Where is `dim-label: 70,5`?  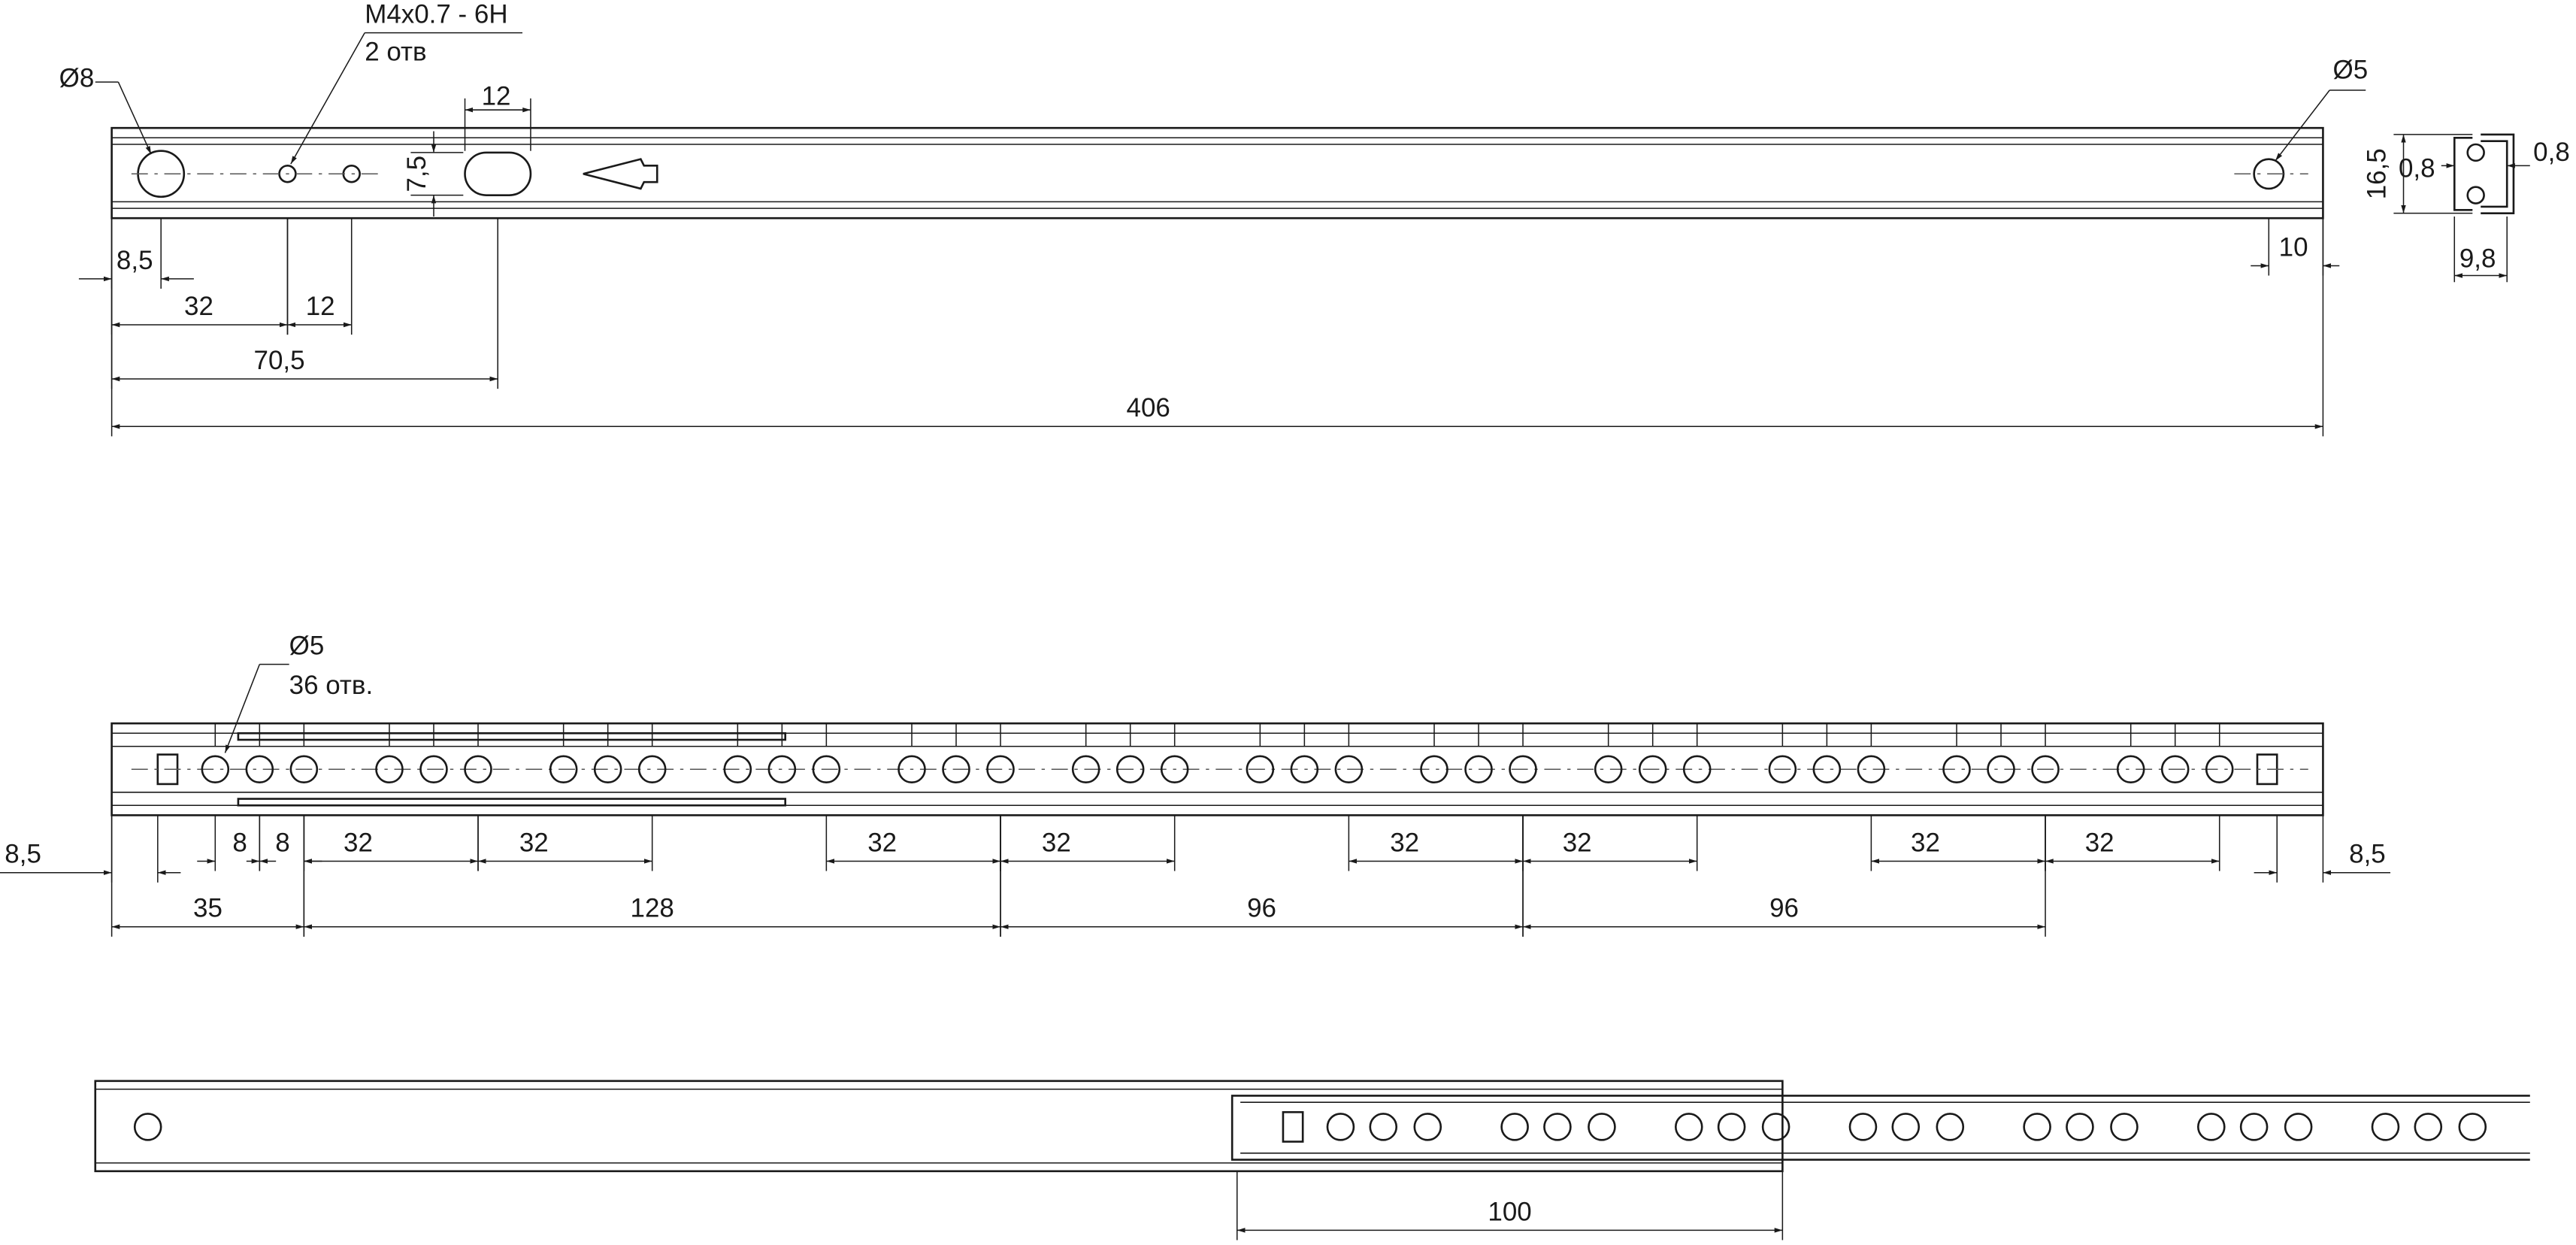
dim-label: 70,5 is located at coordinates (279, 360).